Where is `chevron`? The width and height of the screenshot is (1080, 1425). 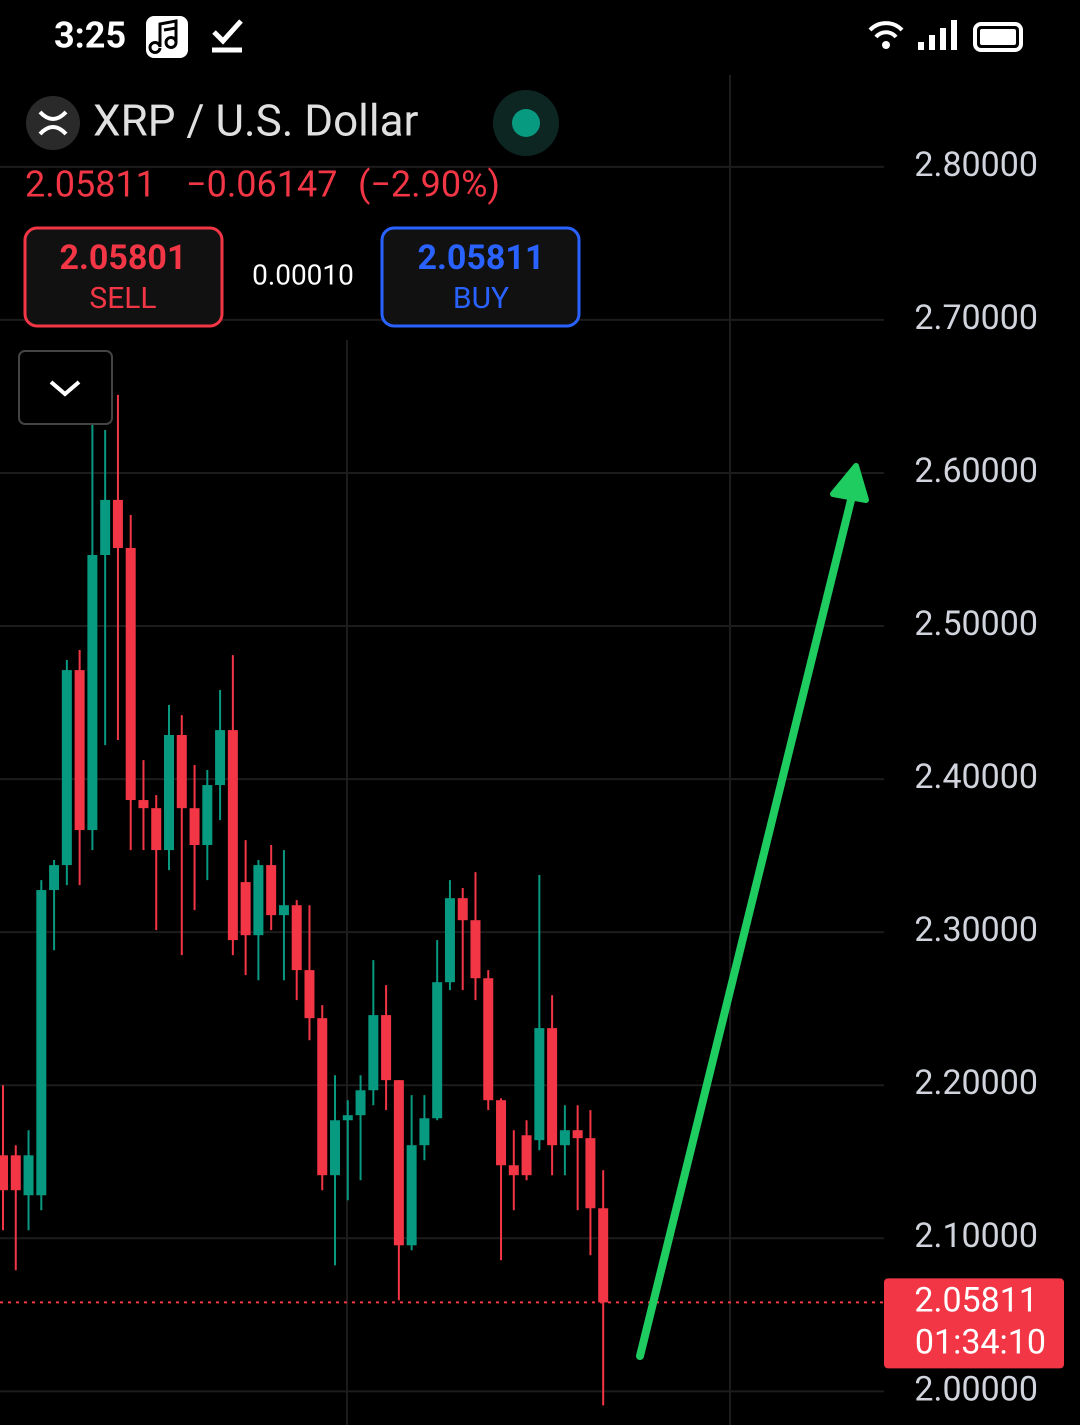 chevron is located at coordinates (65, 388).